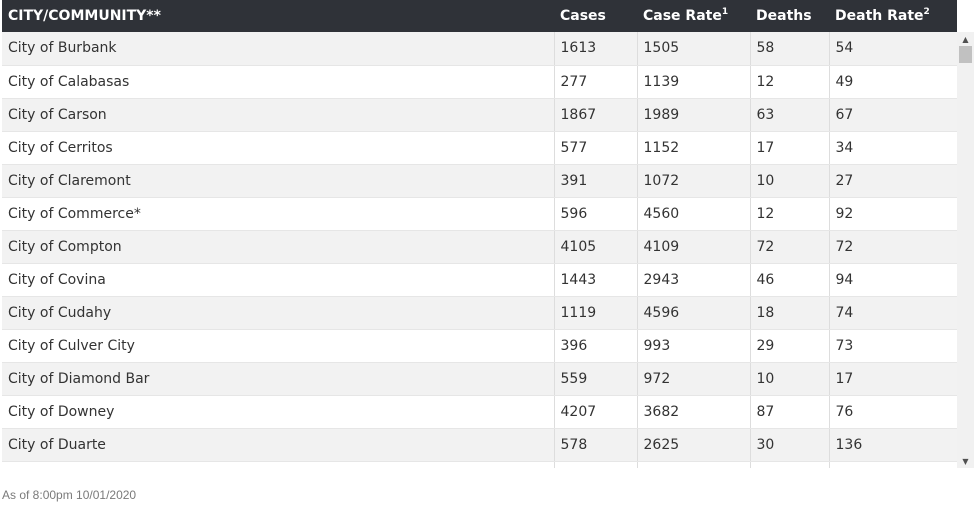  I want to click on table-row: City of Cudahy 1119 4596 18 74, so click(479, 313).